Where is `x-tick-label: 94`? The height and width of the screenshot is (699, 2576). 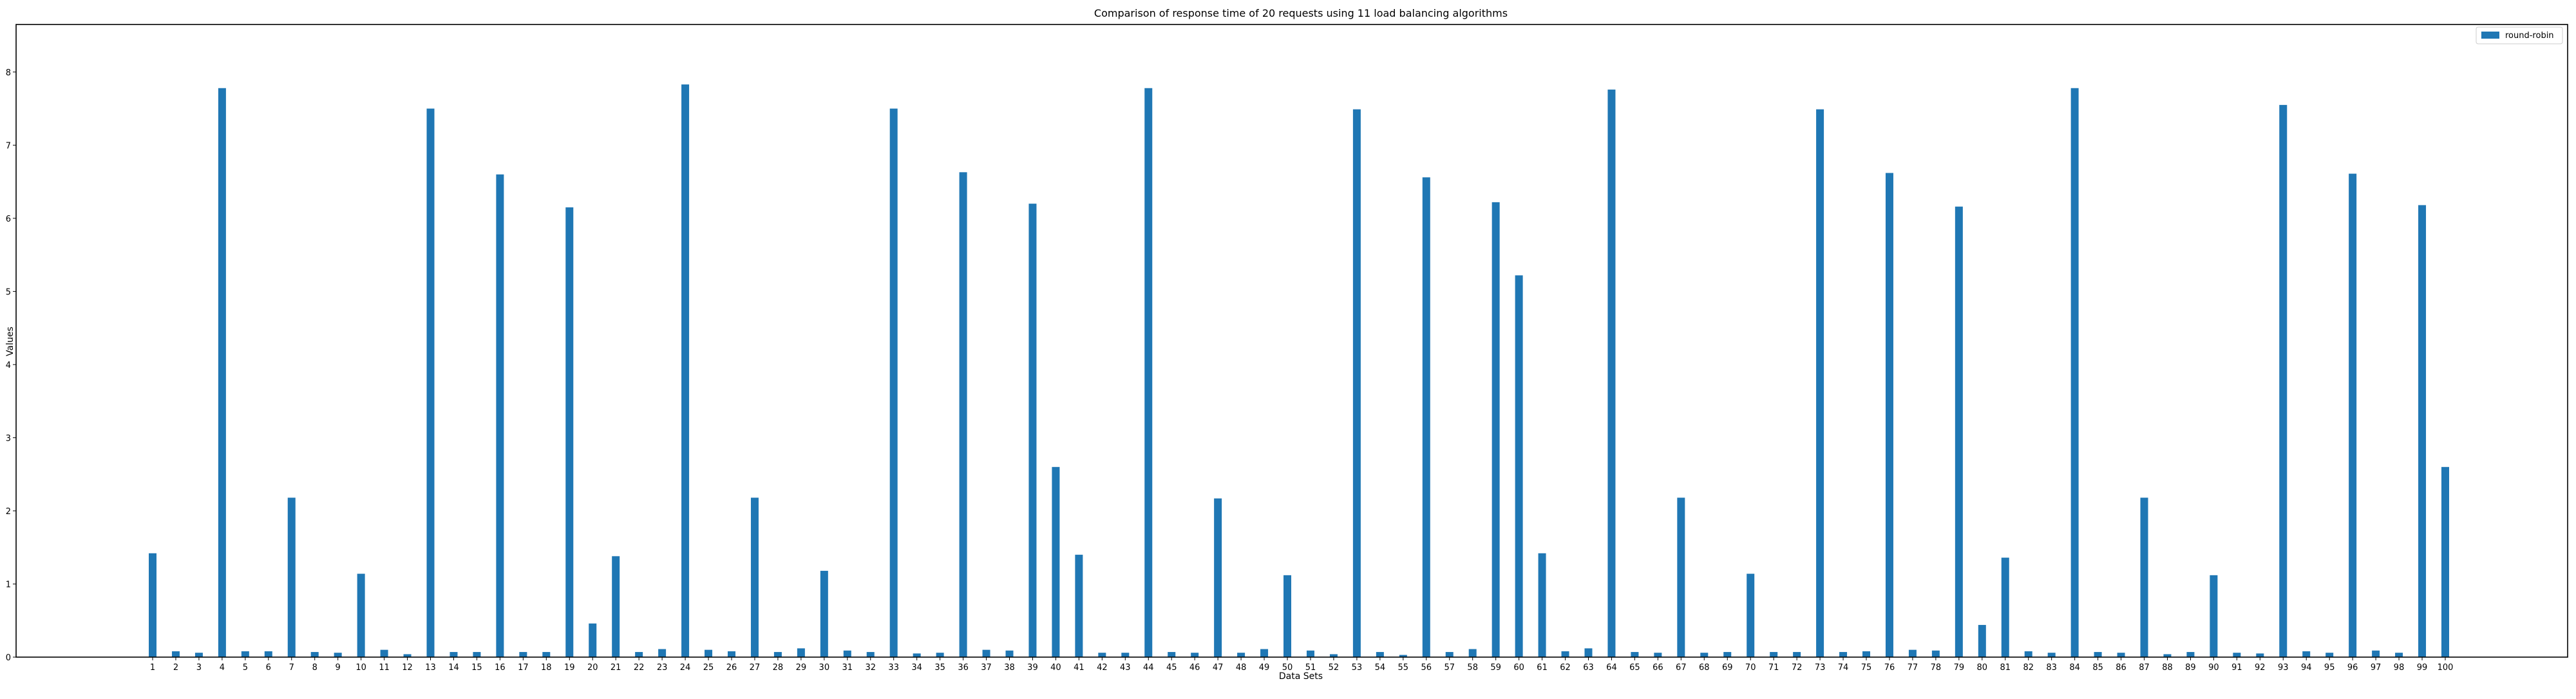 x-tick-label: 94 is located at coordinates (2306, 668).